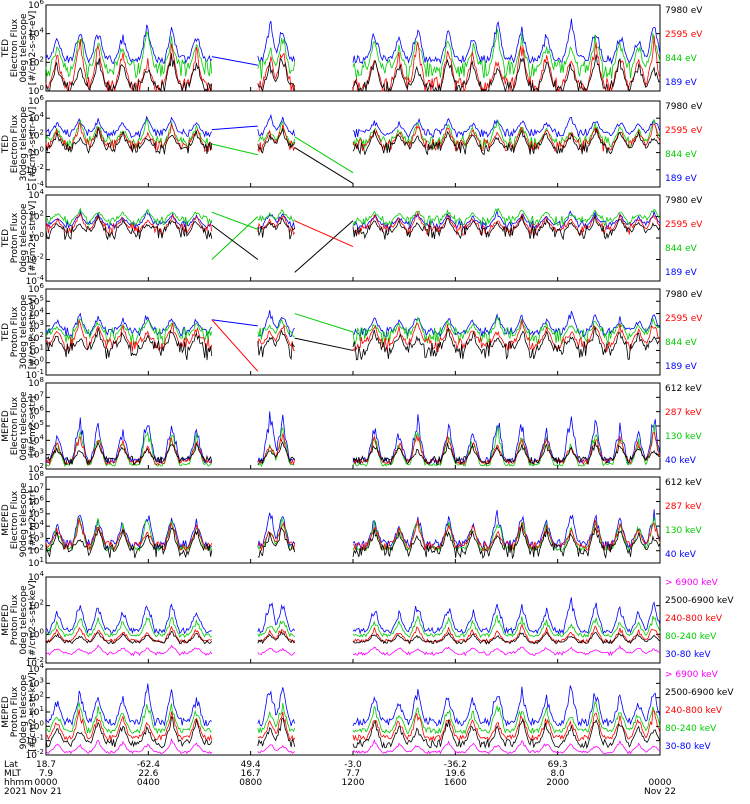  I want to click on x-tick-hhmm: 0400, so click(148, 783).